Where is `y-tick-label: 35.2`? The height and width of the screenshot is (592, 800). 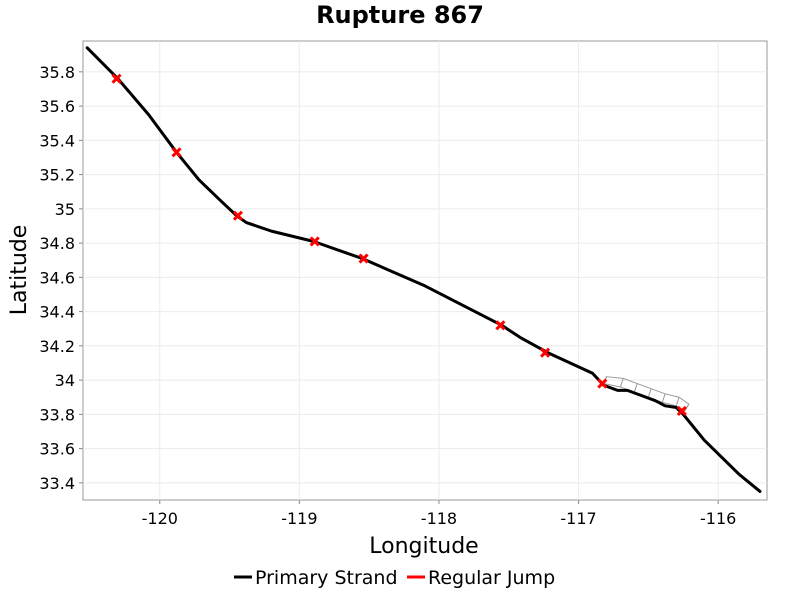 y-tick-label: 35.2 is located at coordinates (57, 175).